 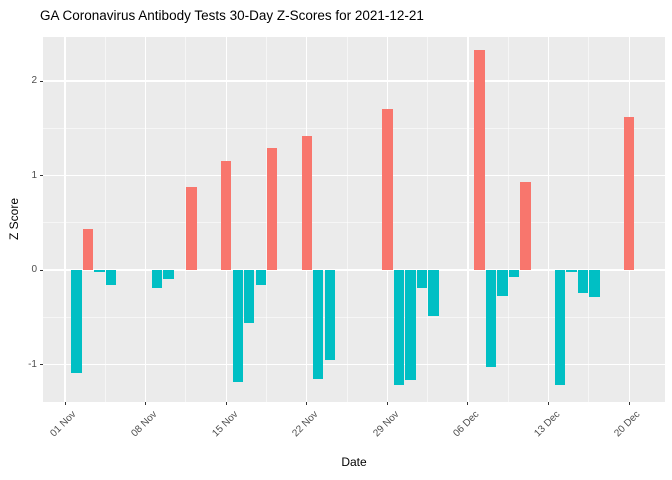 What do you see at coordinates (354, 462) in the screenshot?
I see `x-axis-title: Date` at bounding box center [354, 462].